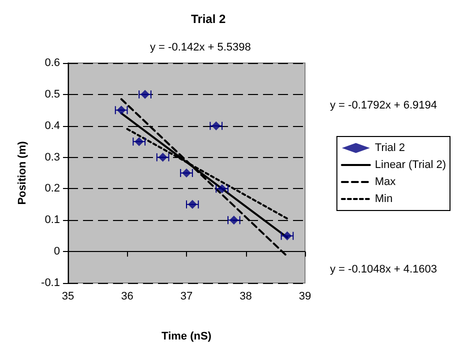  Describe the element at coordinates (52, 220) in the screenshot. I see `y-tick-label: 0.1` at that location.